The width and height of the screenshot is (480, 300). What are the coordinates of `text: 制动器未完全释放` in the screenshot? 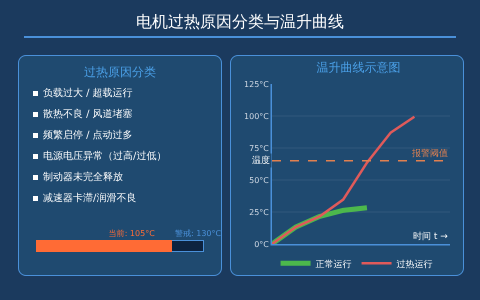 It's located at (83, 177).